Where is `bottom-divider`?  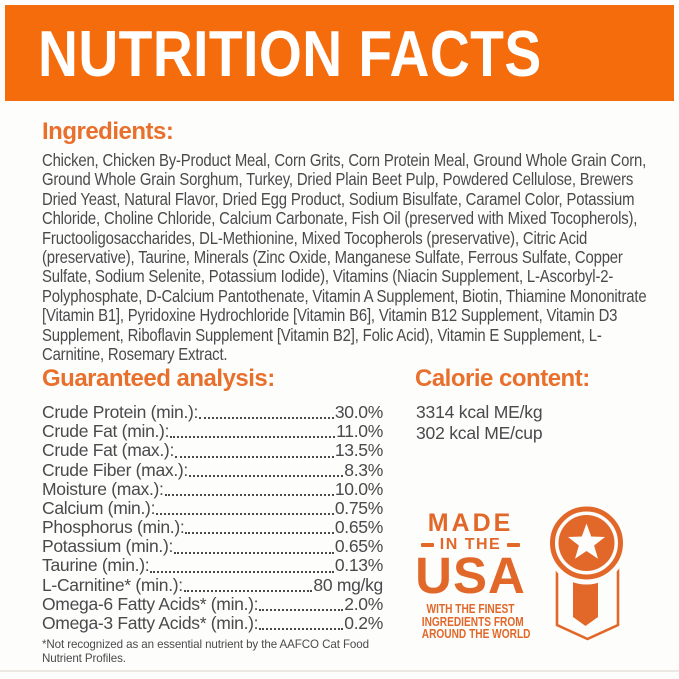 bottom-divider is located at coordinates (339, 671).